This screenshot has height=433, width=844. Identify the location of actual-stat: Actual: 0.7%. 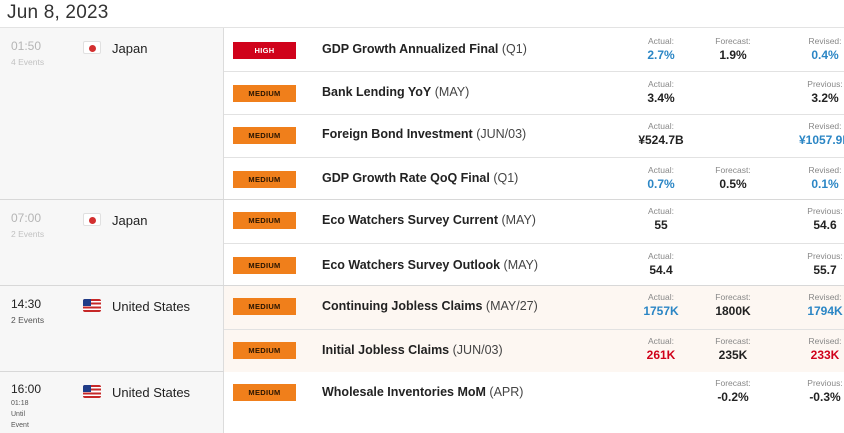
(661, 178).